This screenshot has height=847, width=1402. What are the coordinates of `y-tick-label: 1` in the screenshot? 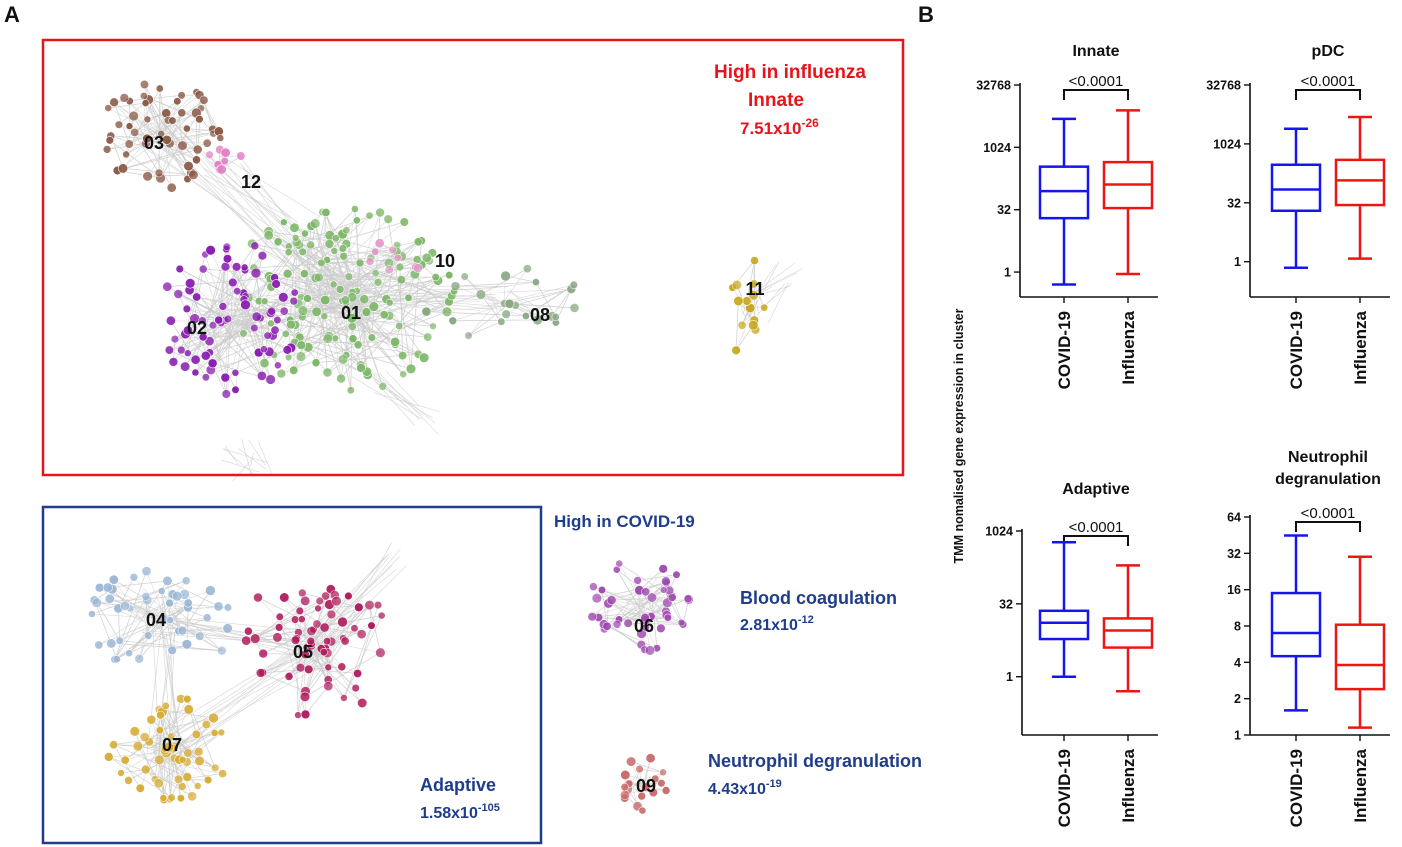 It's located at (1009, 677).